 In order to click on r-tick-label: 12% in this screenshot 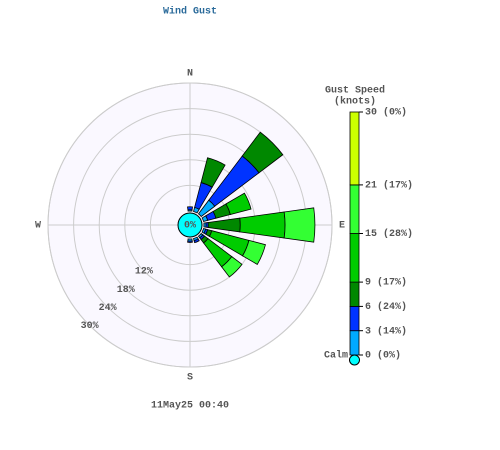, I will do `click(144, 272)`.